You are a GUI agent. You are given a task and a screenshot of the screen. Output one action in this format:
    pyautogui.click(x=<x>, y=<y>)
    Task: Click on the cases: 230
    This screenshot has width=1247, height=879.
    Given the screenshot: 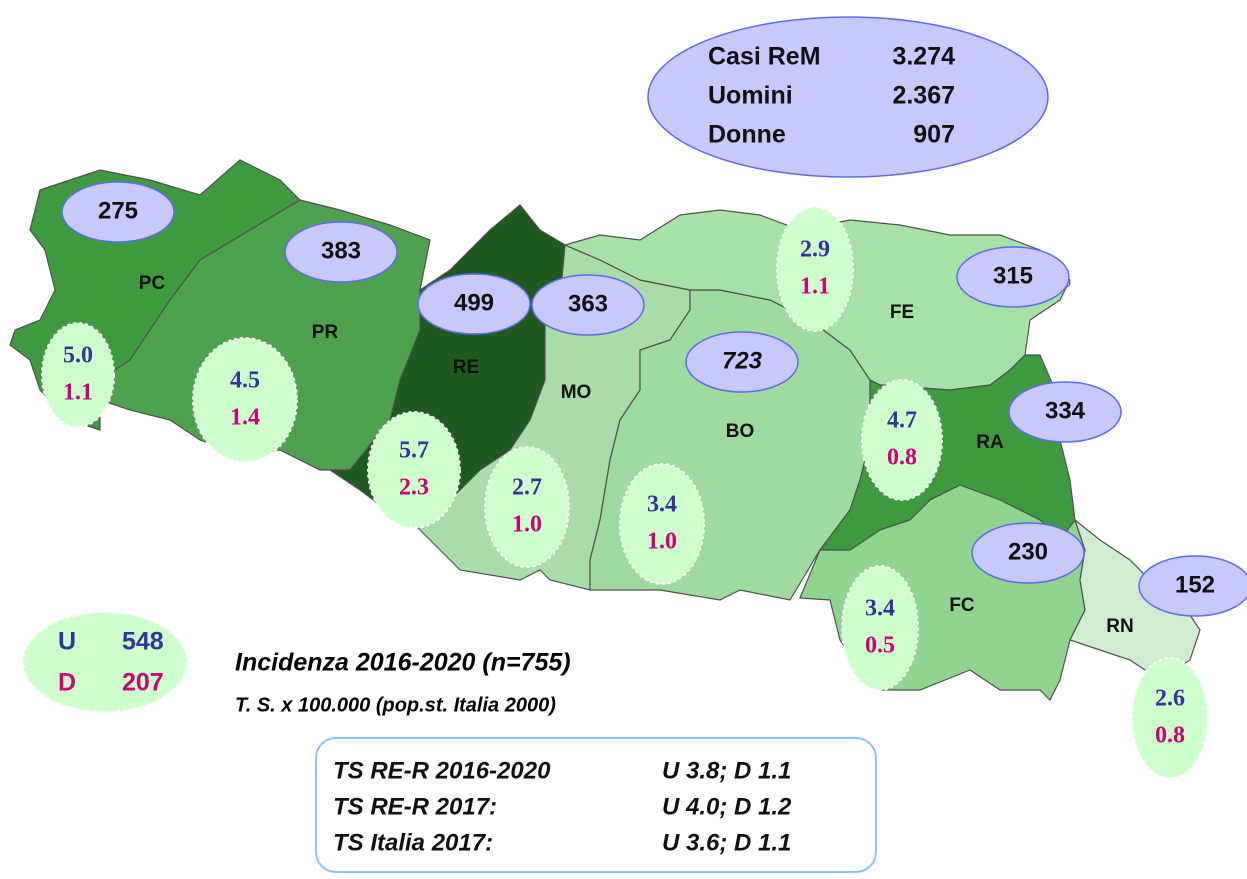 What is the action you would take?
    pyautogui.click(x=1028, y=551)
    